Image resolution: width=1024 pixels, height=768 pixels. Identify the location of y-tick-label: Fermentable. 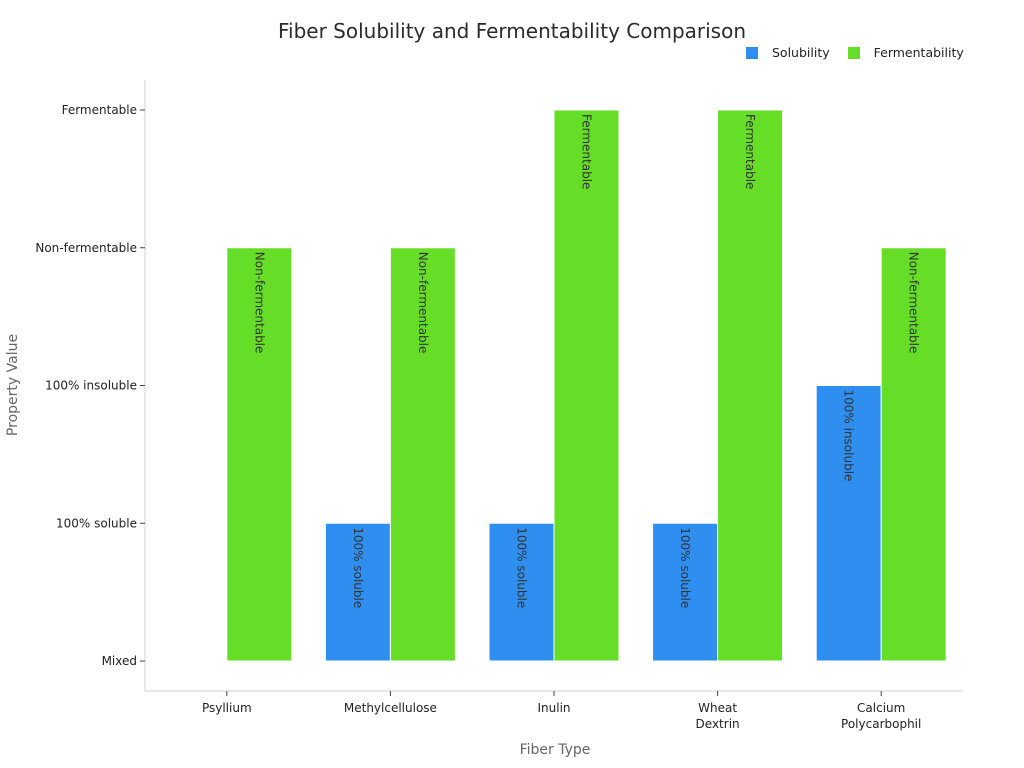
(99, 110).